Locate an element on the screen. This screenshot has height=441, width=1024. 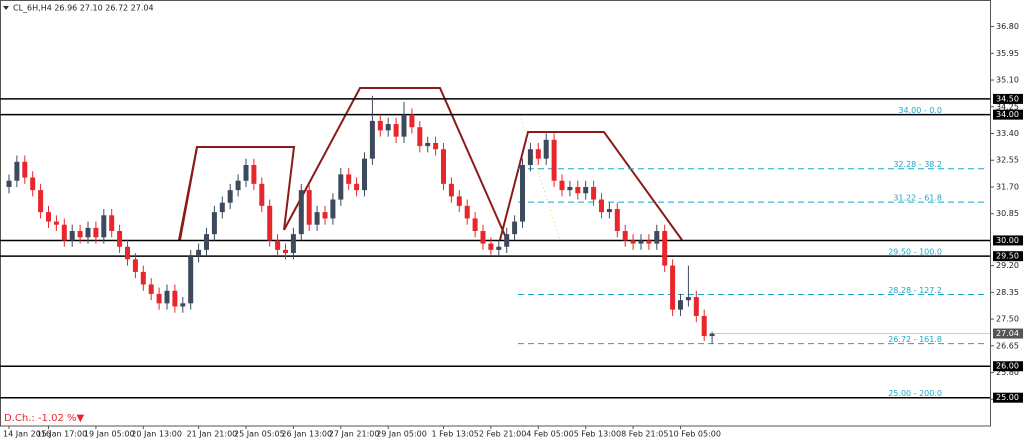
y-tick-label: 29.20 is located at coordinates (1007, 265).